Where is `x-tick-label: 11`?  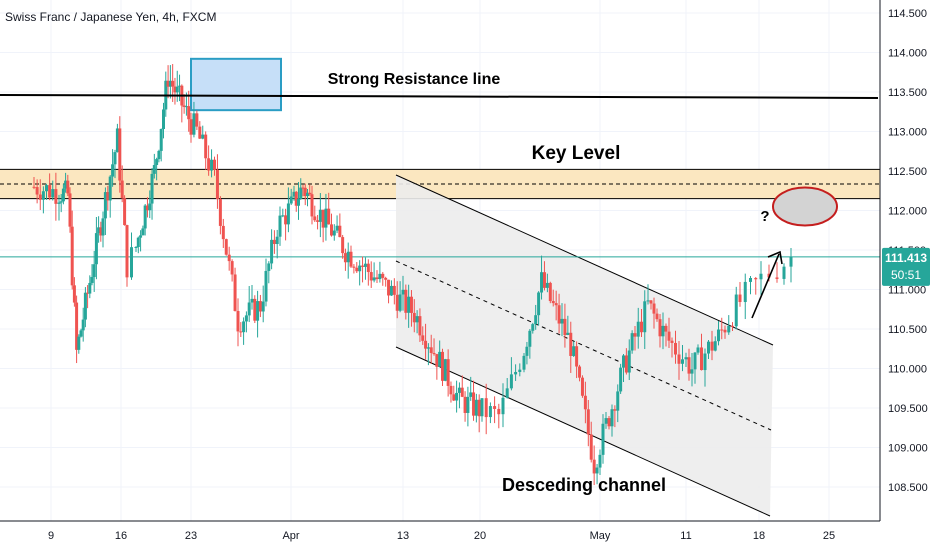
x-tick-label: 11 is located at coordinates (685, 536).